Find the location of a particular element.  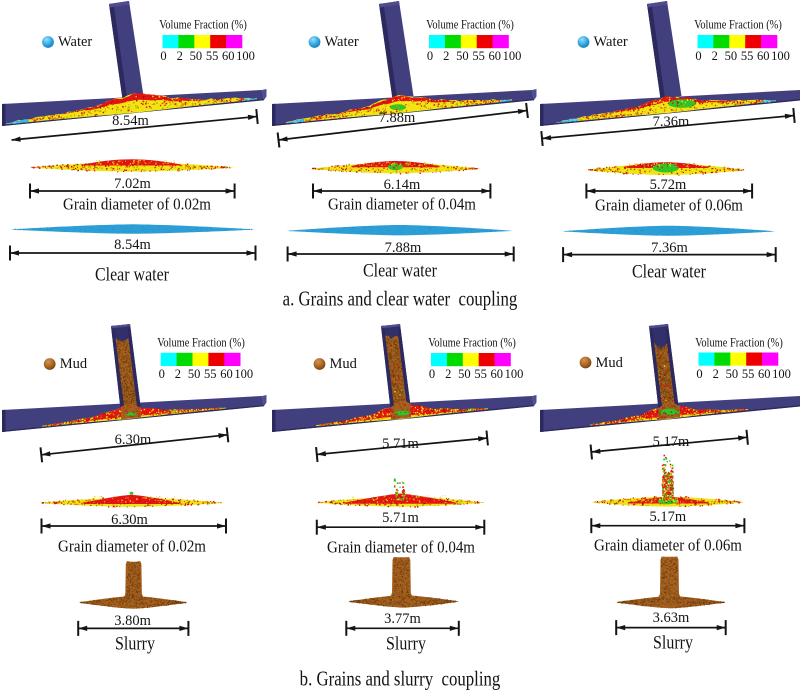

bottom-label-b1: Slurry is located at coordinates (134, 644).